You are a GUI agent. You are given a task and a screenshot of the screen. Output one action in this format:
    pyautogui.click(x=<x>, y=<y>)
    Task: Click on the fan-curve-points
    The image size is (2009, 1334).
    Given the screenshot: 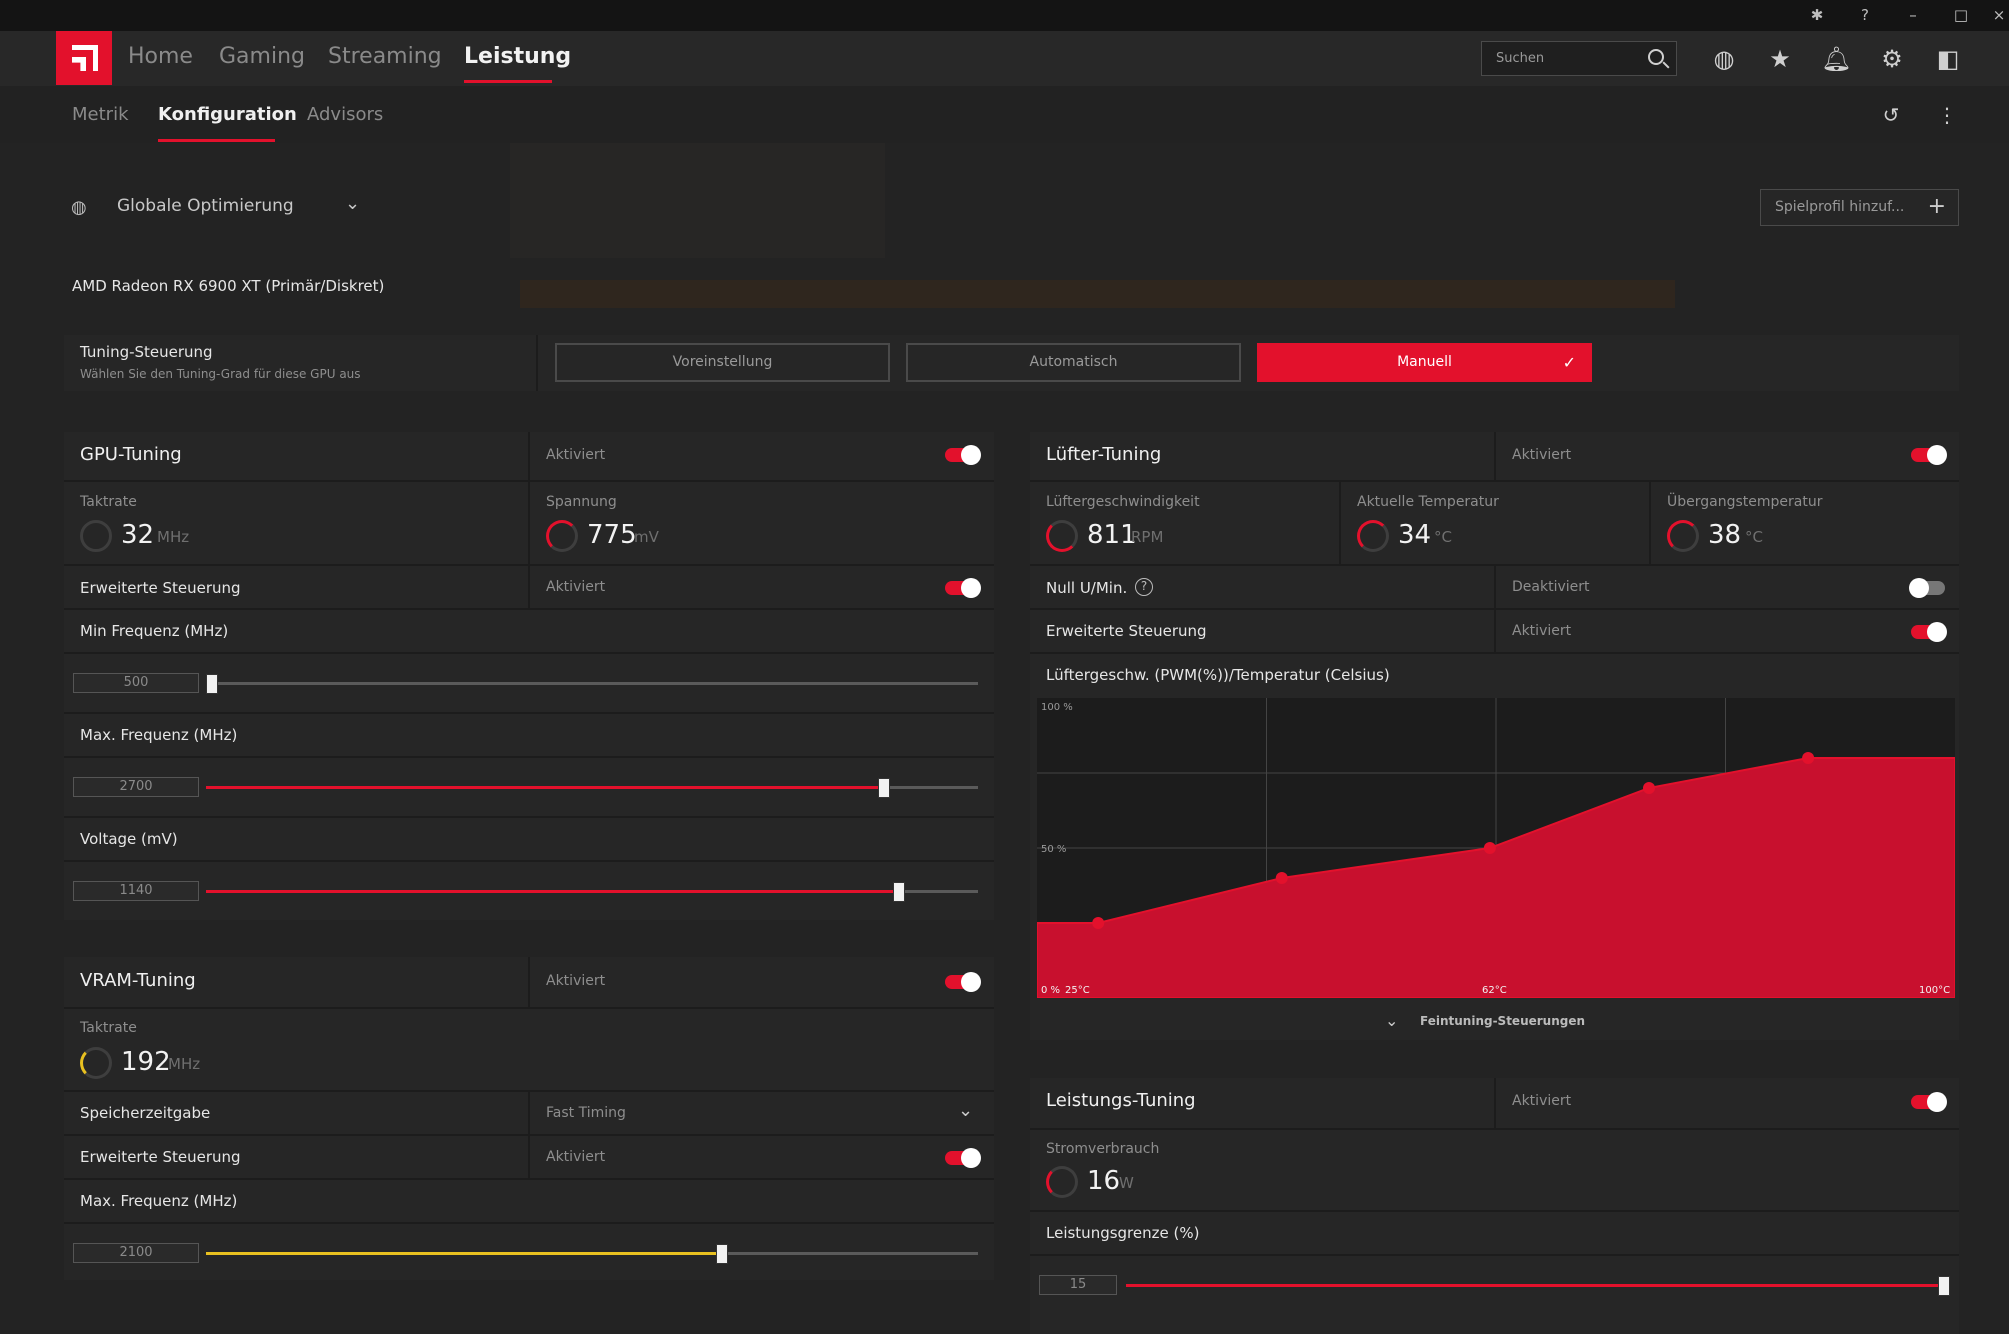 What is the action you would take?
    pyautogui.click(x=1453, y=840)
    